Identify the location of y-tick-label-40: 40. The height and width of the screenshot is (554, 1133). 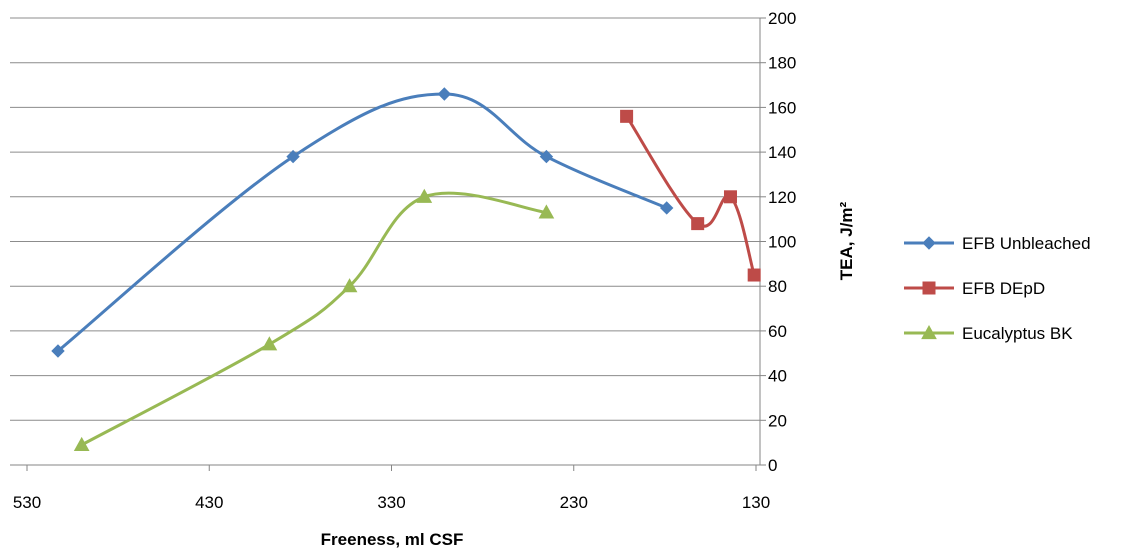
(777, 376).